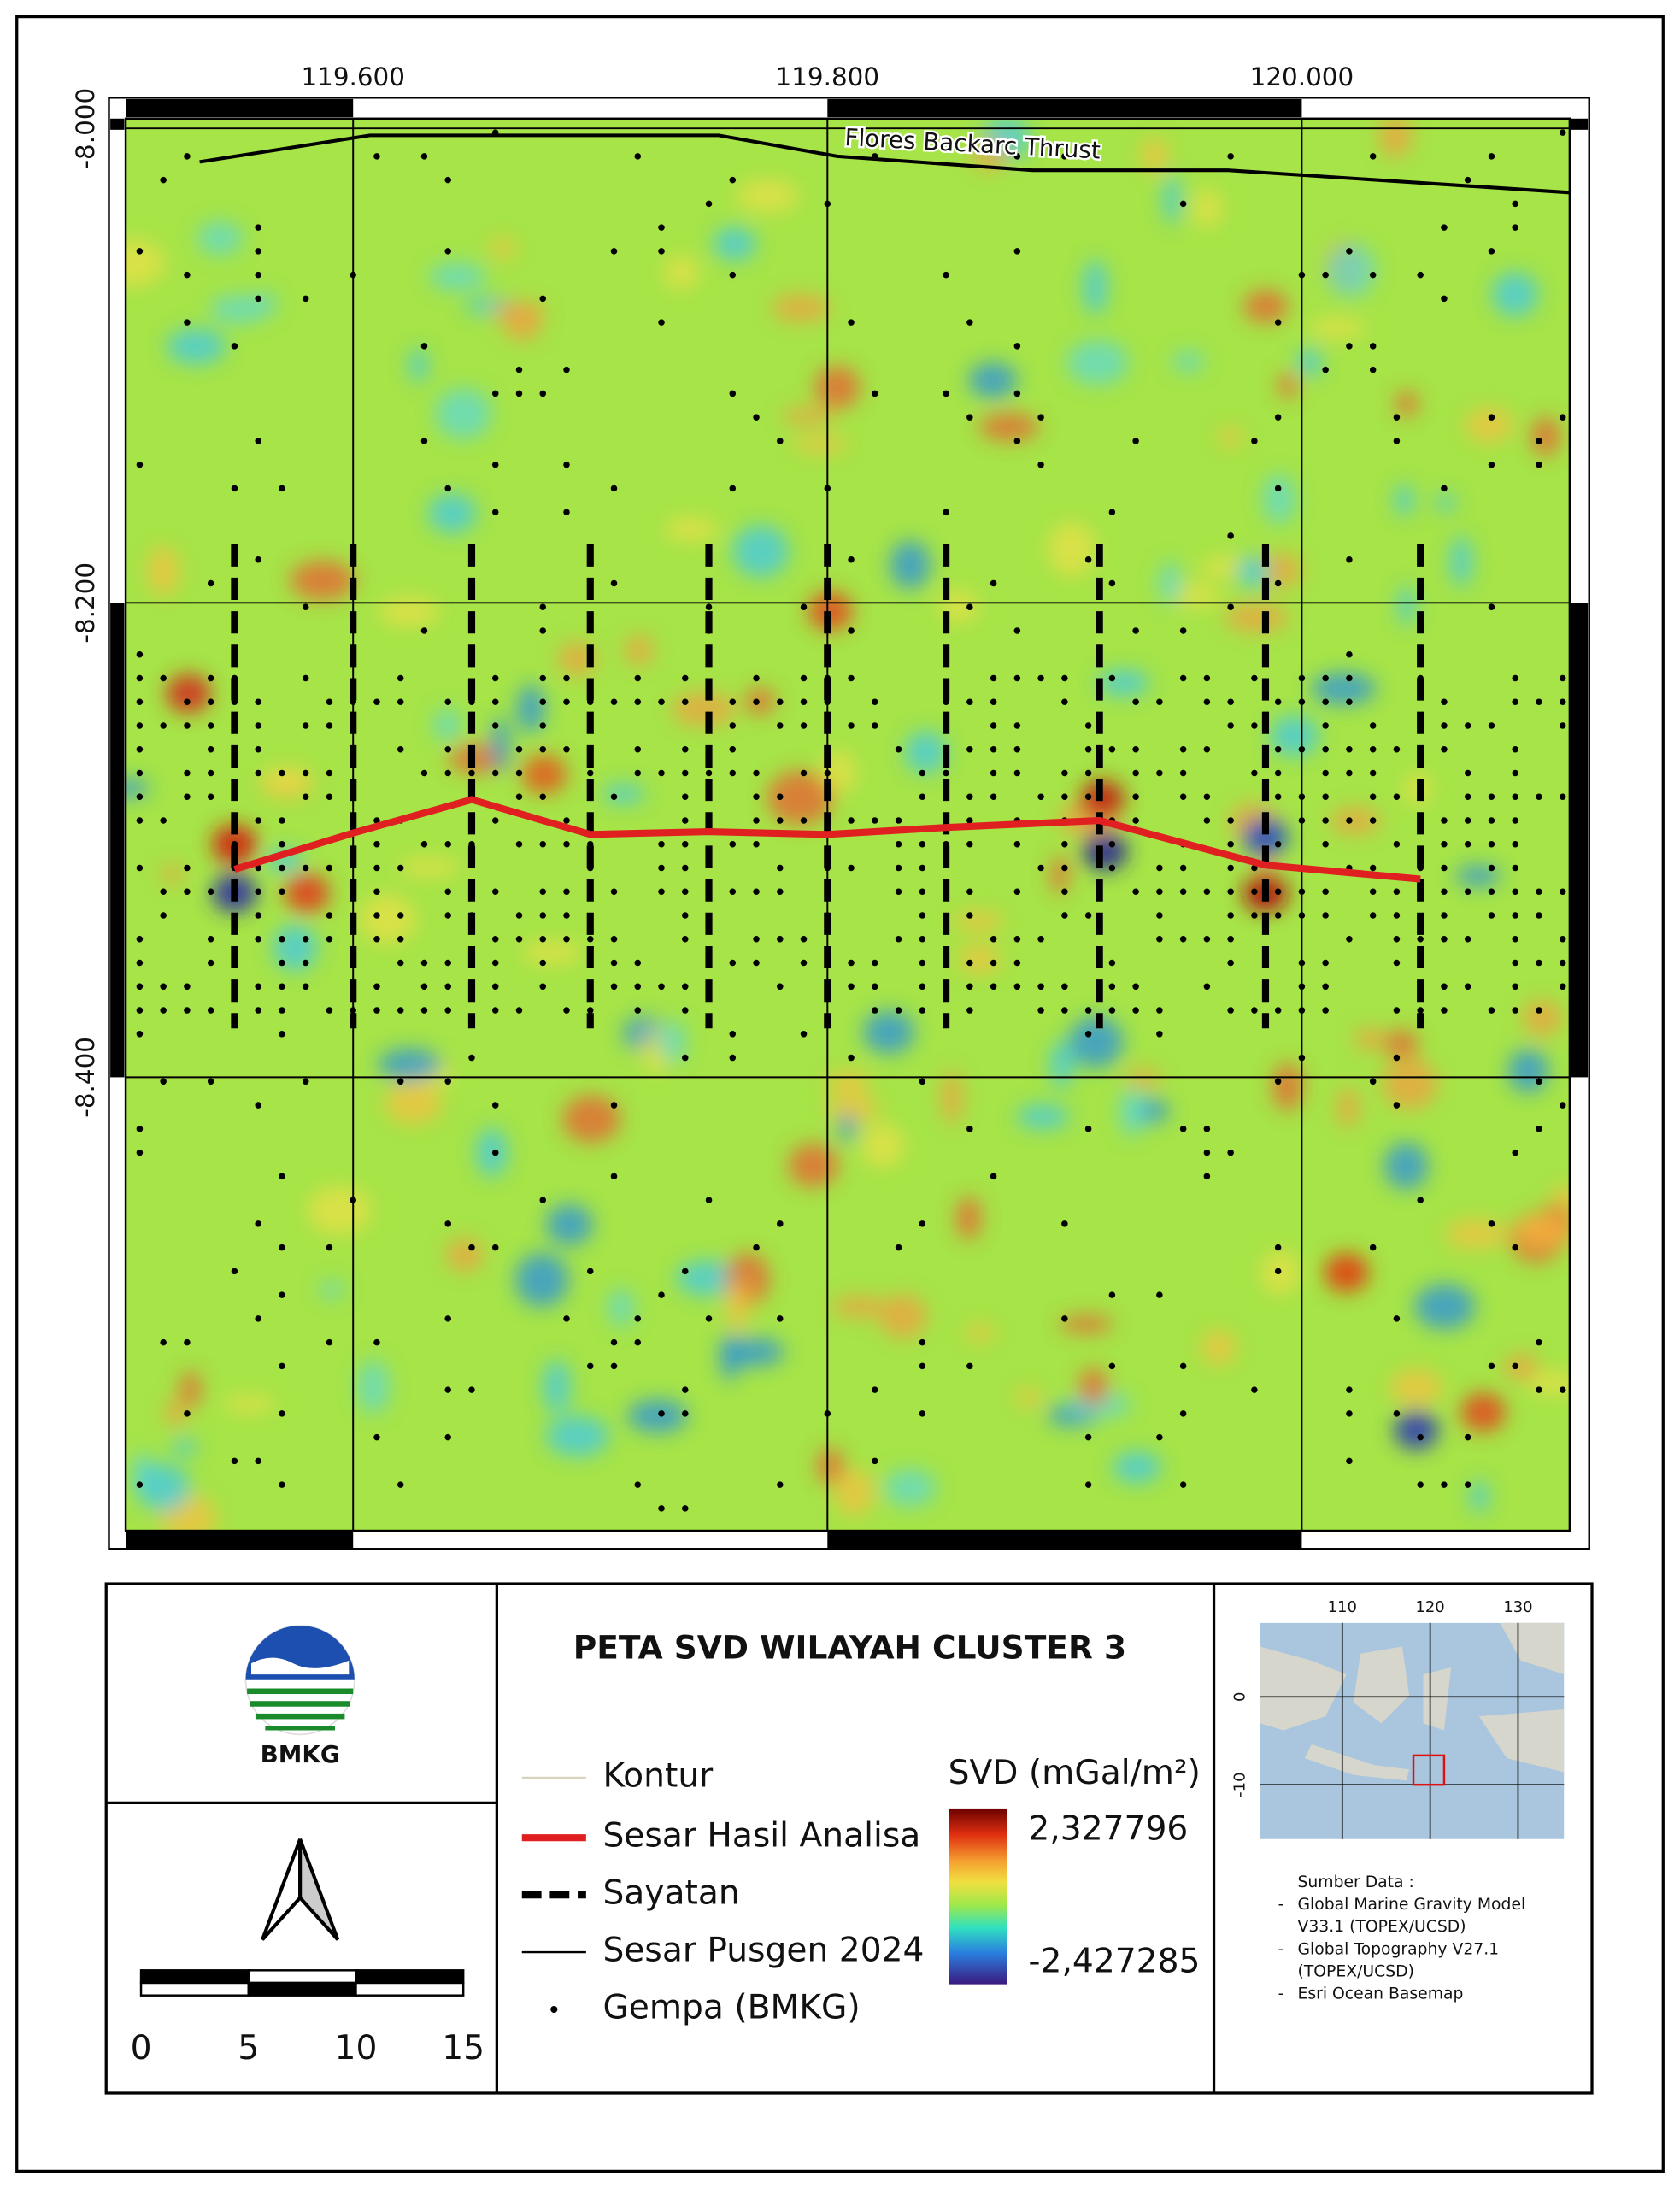 The image size is (1680, 2188). I want to click on legend-item: Gempa (BMKG), so click(731, 2008).